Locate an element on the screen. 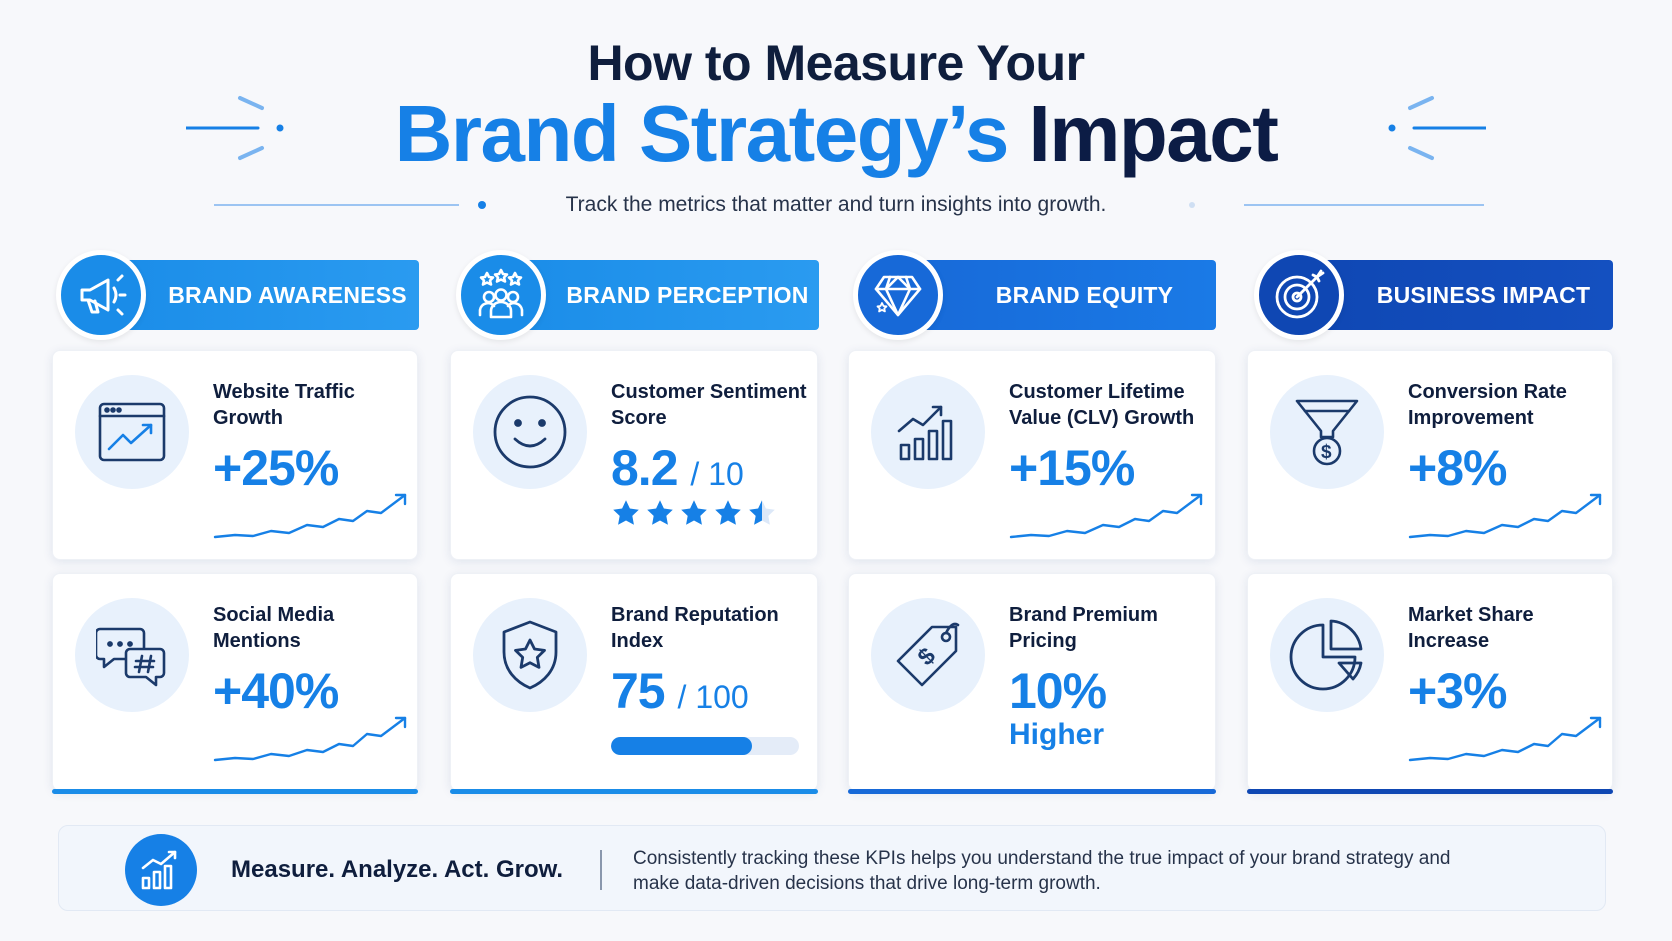 This screenshot has width=1672, height=941. star-rating is located at coordinates (694, 513).